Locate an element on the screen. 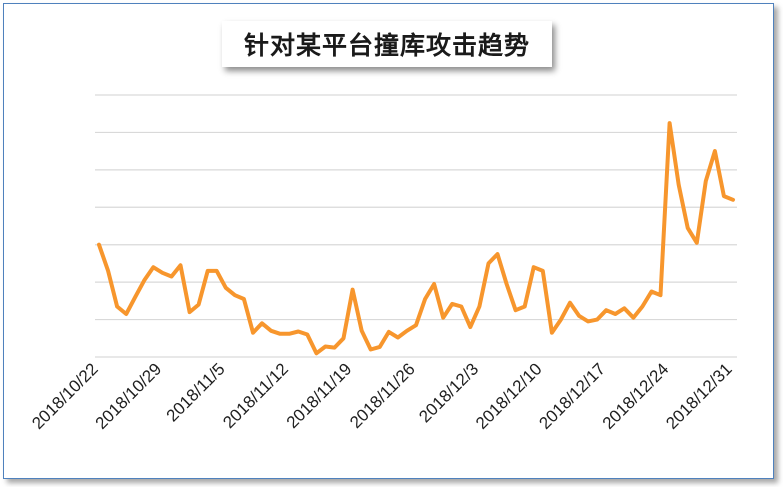 Image resolution: width=783 pixels, height=487 pixels. chart-title: 针对某平台撞库攻击趋势 is located at coordinates (386, 45).